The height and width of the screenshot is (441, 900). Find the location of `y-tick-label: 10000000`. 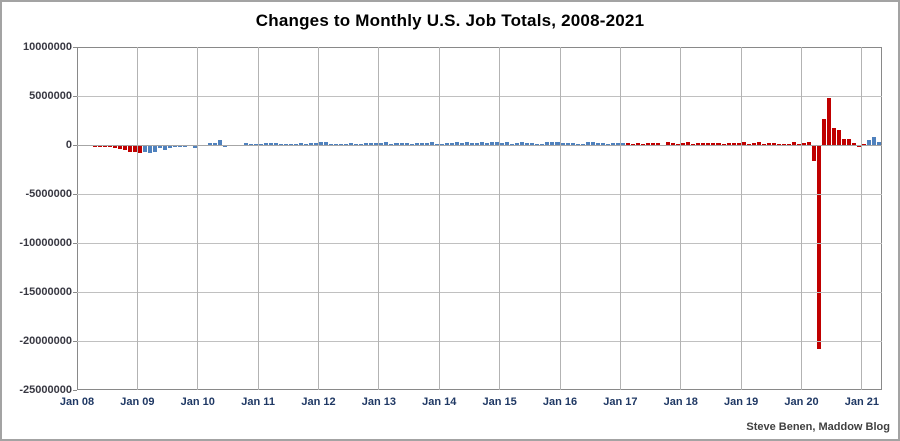

y-tick-label: 10000000 is located at coordinates (47, 46).